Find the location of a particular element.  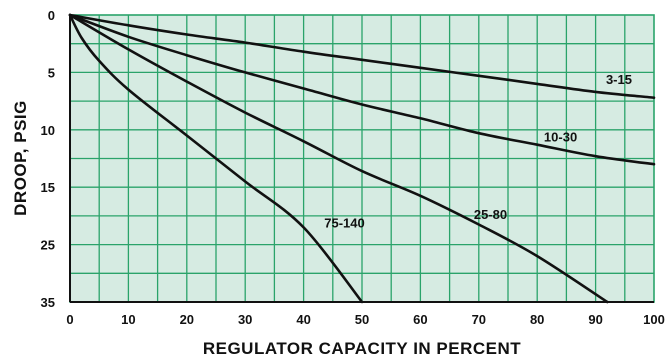

x-tick-label: 100 is located at coordinates (654, 319).